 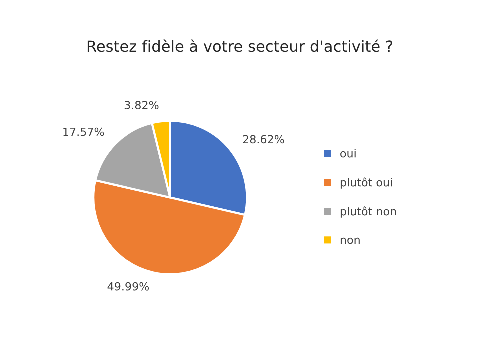 What do you see at coordinates (240, 46) in the screenshot?
I see `chart-title: Restez fidèle à votre secteur d'activité ?` at bounding box center [240, 46].